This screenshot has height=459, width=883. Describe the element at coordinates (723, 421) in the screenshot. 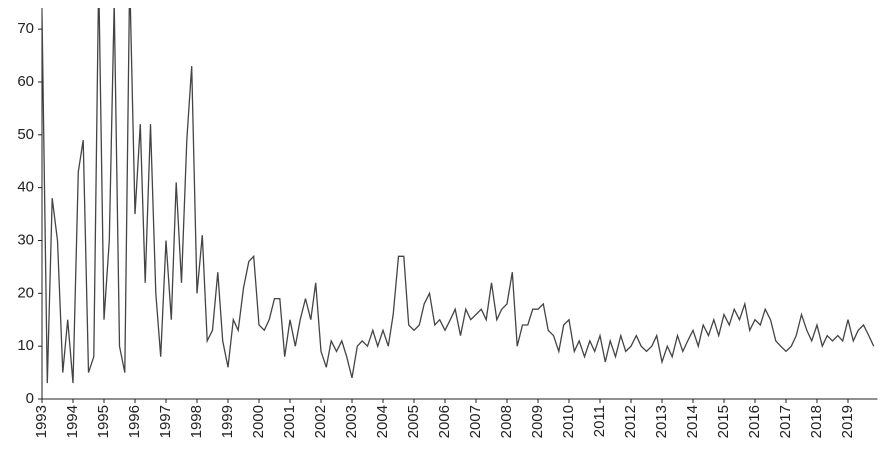

I see `x-tick-label: 2015` at that location.